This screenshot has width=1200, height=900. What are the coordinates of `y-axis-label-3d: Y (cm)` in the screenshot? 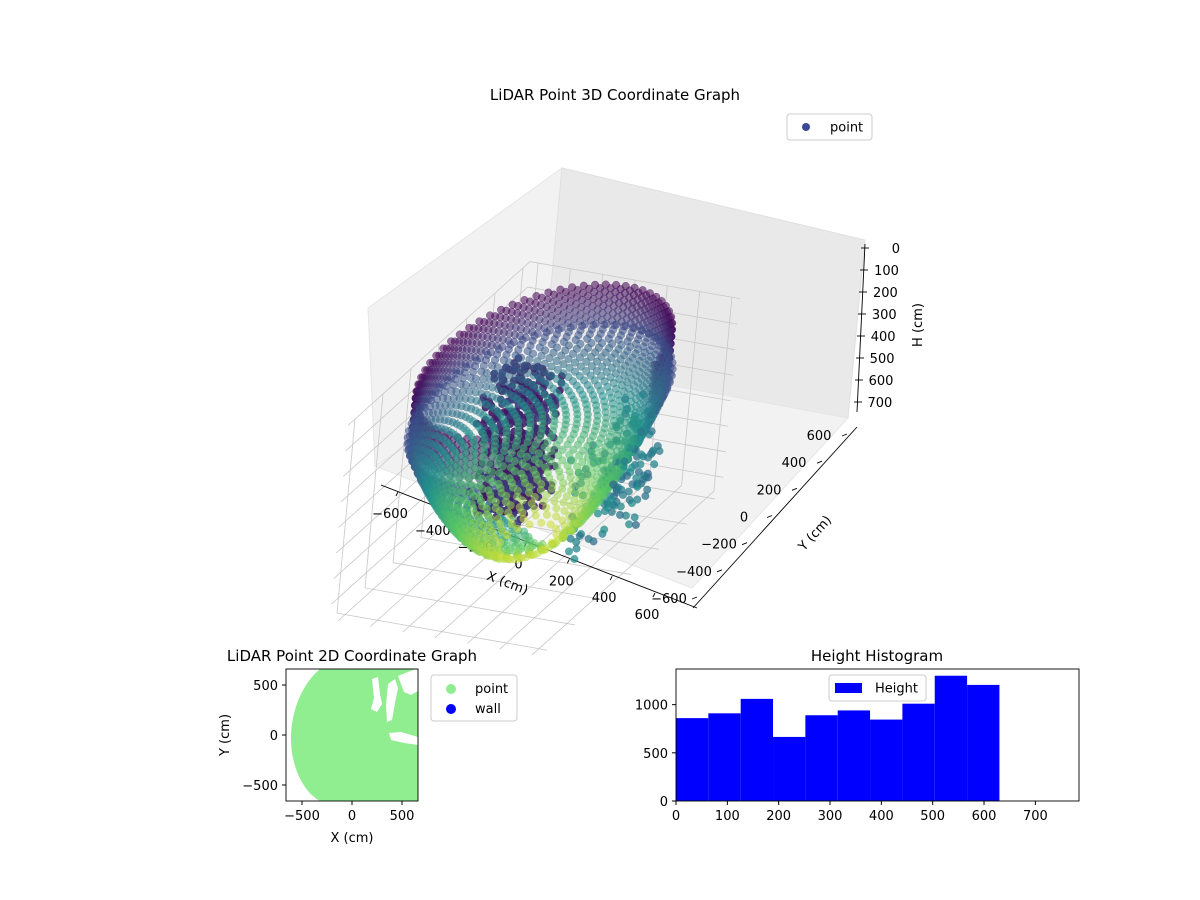 It's located at (815, 534).